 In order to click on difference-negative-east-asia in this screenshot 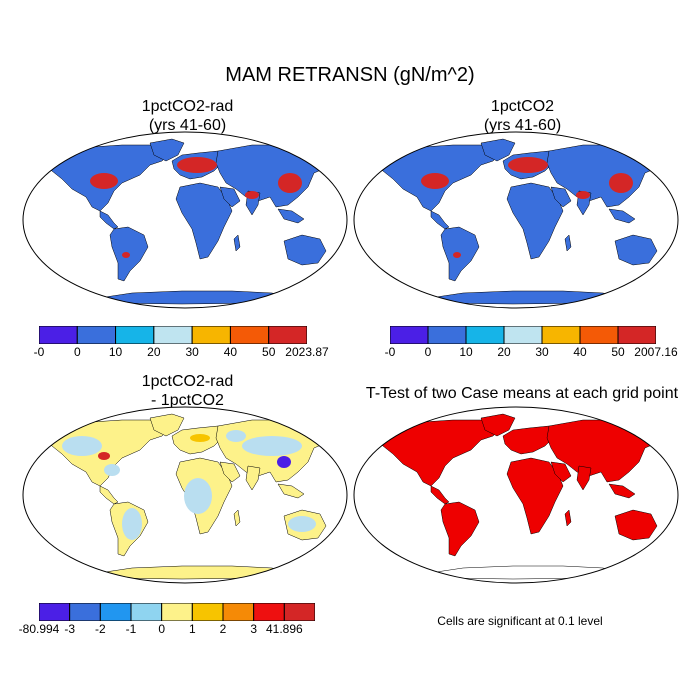, I will do `click(284, 462)`.